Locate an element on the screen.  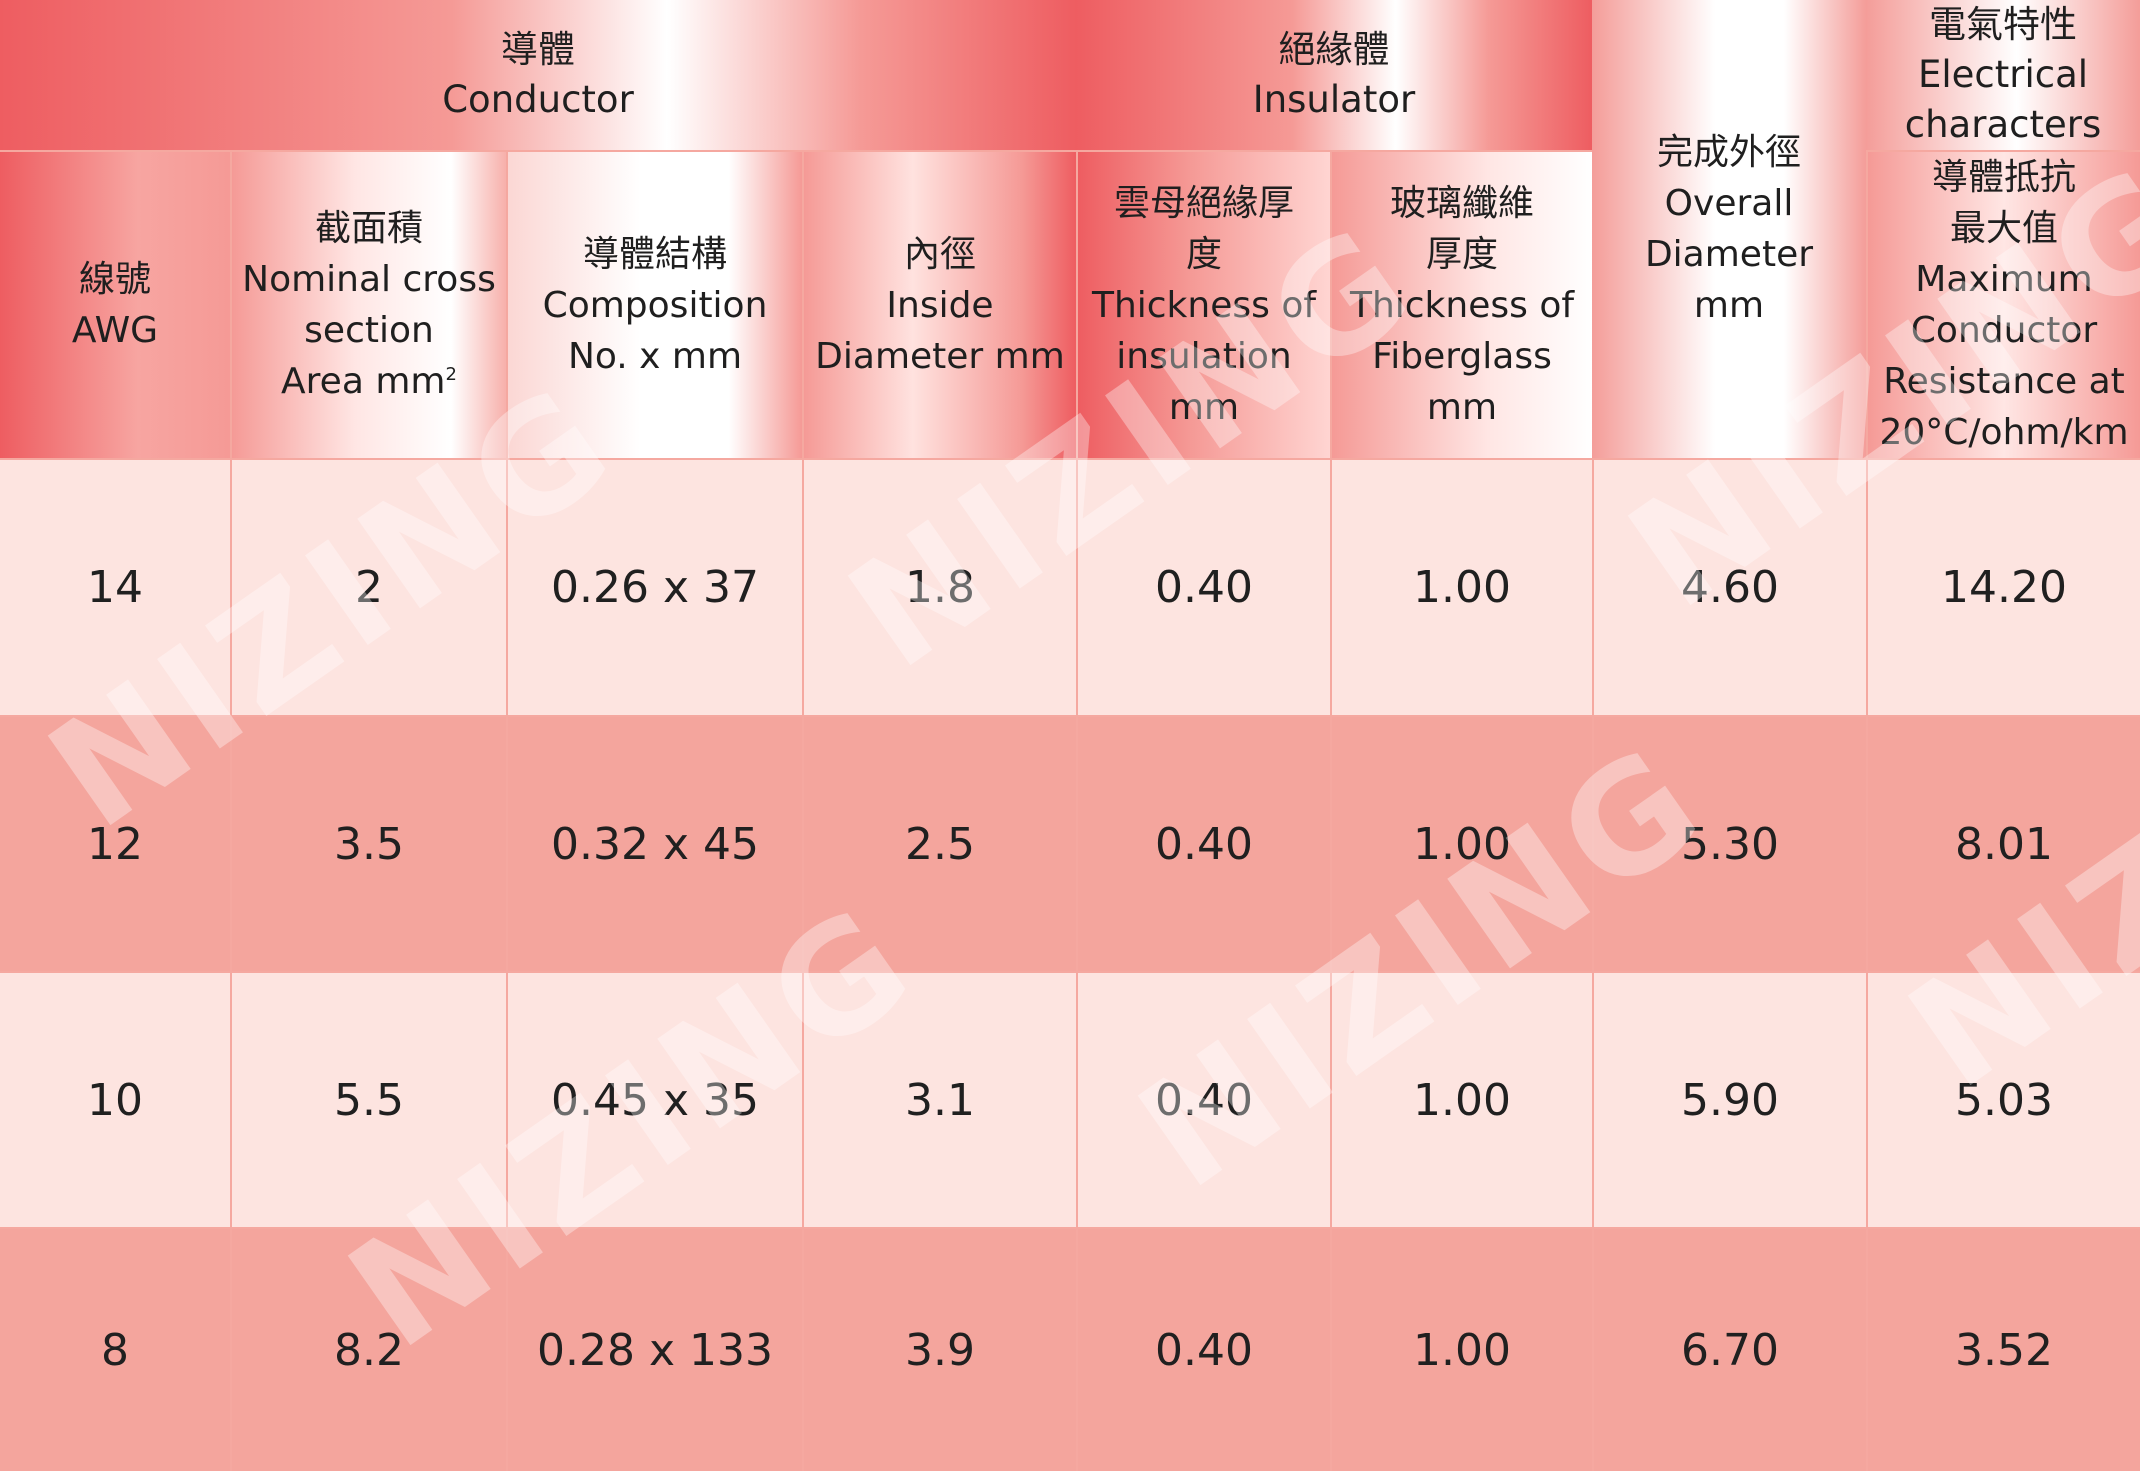
table-cell: 0.32 x 45 is located at coordinates (655, 844).